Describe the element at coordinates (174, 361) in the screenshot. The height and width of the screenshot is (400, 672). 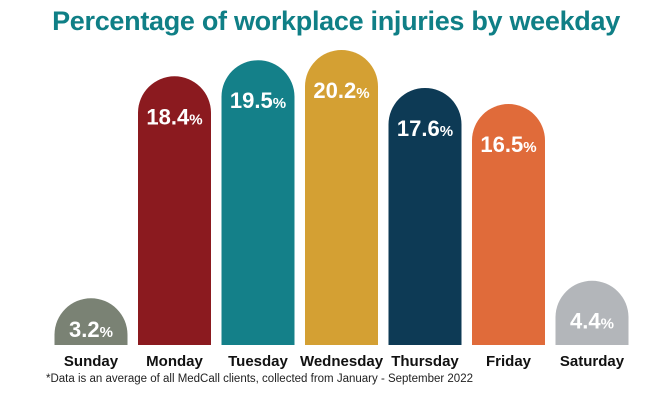
I see `category-label: Monday` at that location.